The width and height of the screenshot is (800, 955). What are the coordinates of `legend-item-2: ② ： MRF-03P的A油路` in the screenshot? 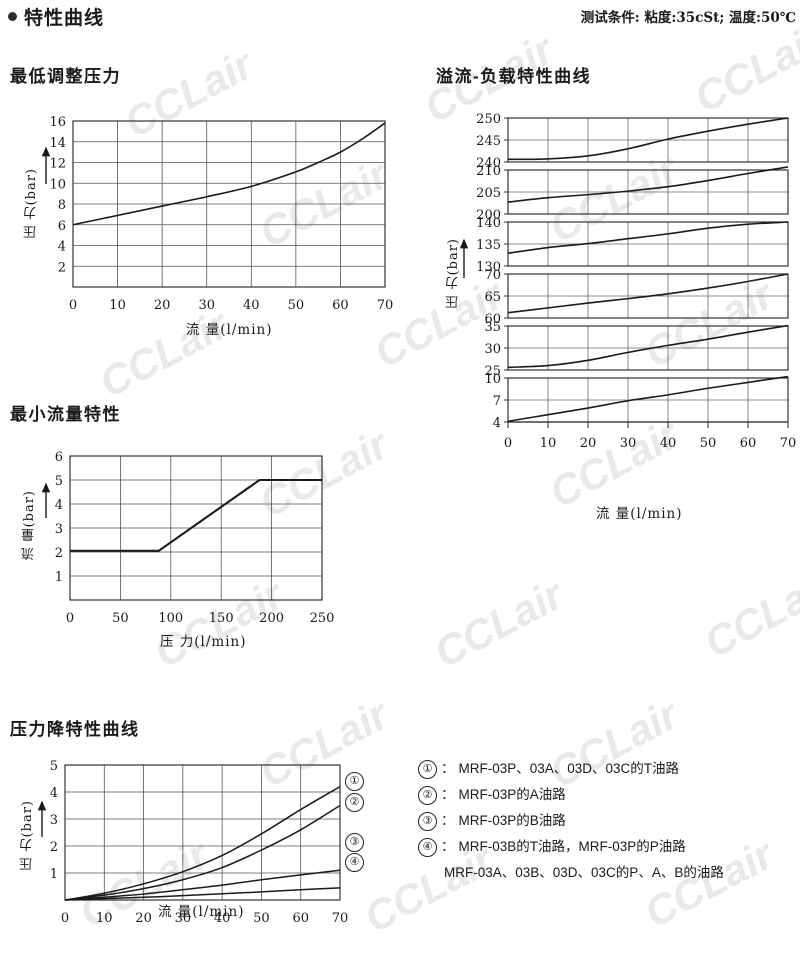 It's located at (608, 795).